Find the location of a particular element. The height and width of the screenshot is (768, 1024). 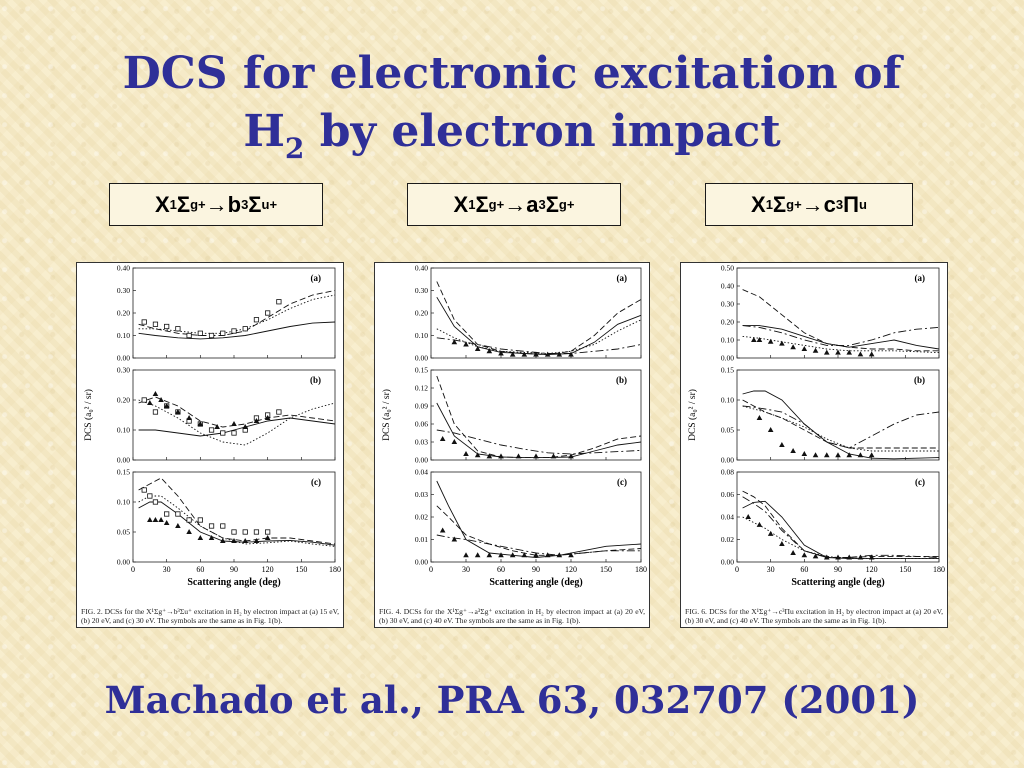

panel-label: (b) is located at coordinates (621, 380).